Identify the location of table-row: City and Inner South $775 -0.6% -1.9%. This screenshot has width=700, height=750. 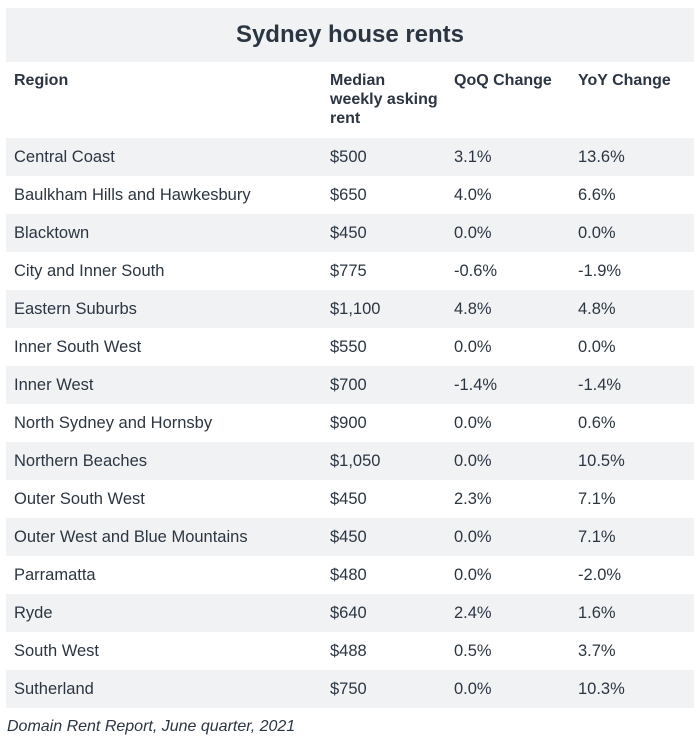
(350, 271).